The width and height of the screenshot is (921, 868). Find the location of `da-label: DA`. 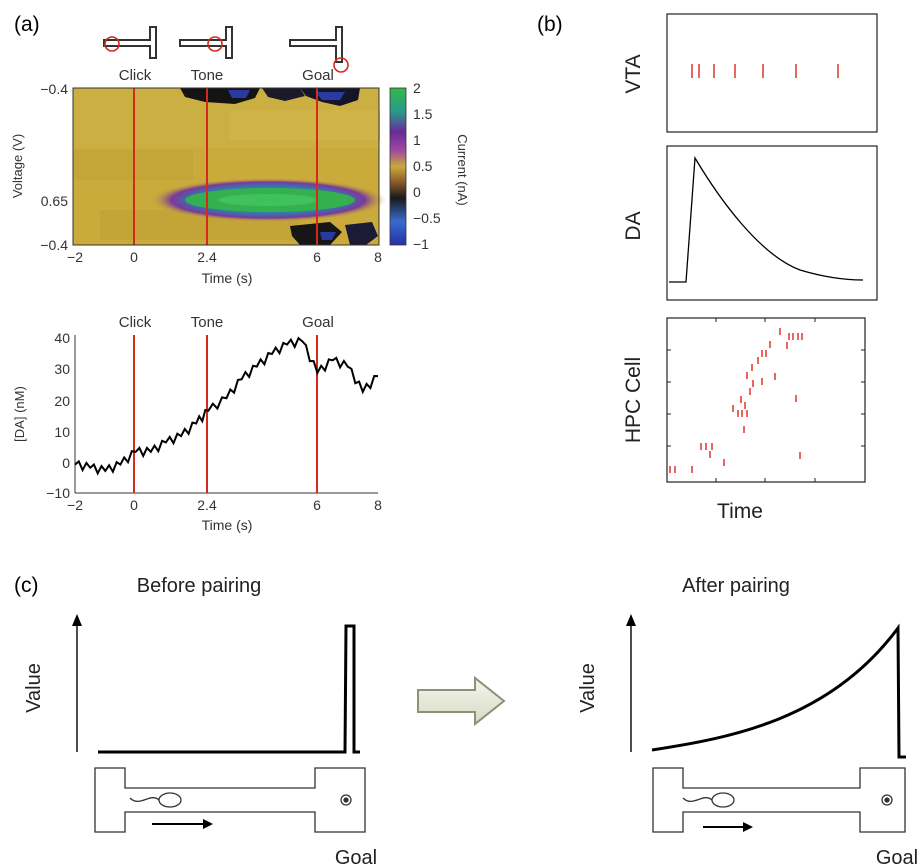

da-label: DA is located at coordinates (633, 225).